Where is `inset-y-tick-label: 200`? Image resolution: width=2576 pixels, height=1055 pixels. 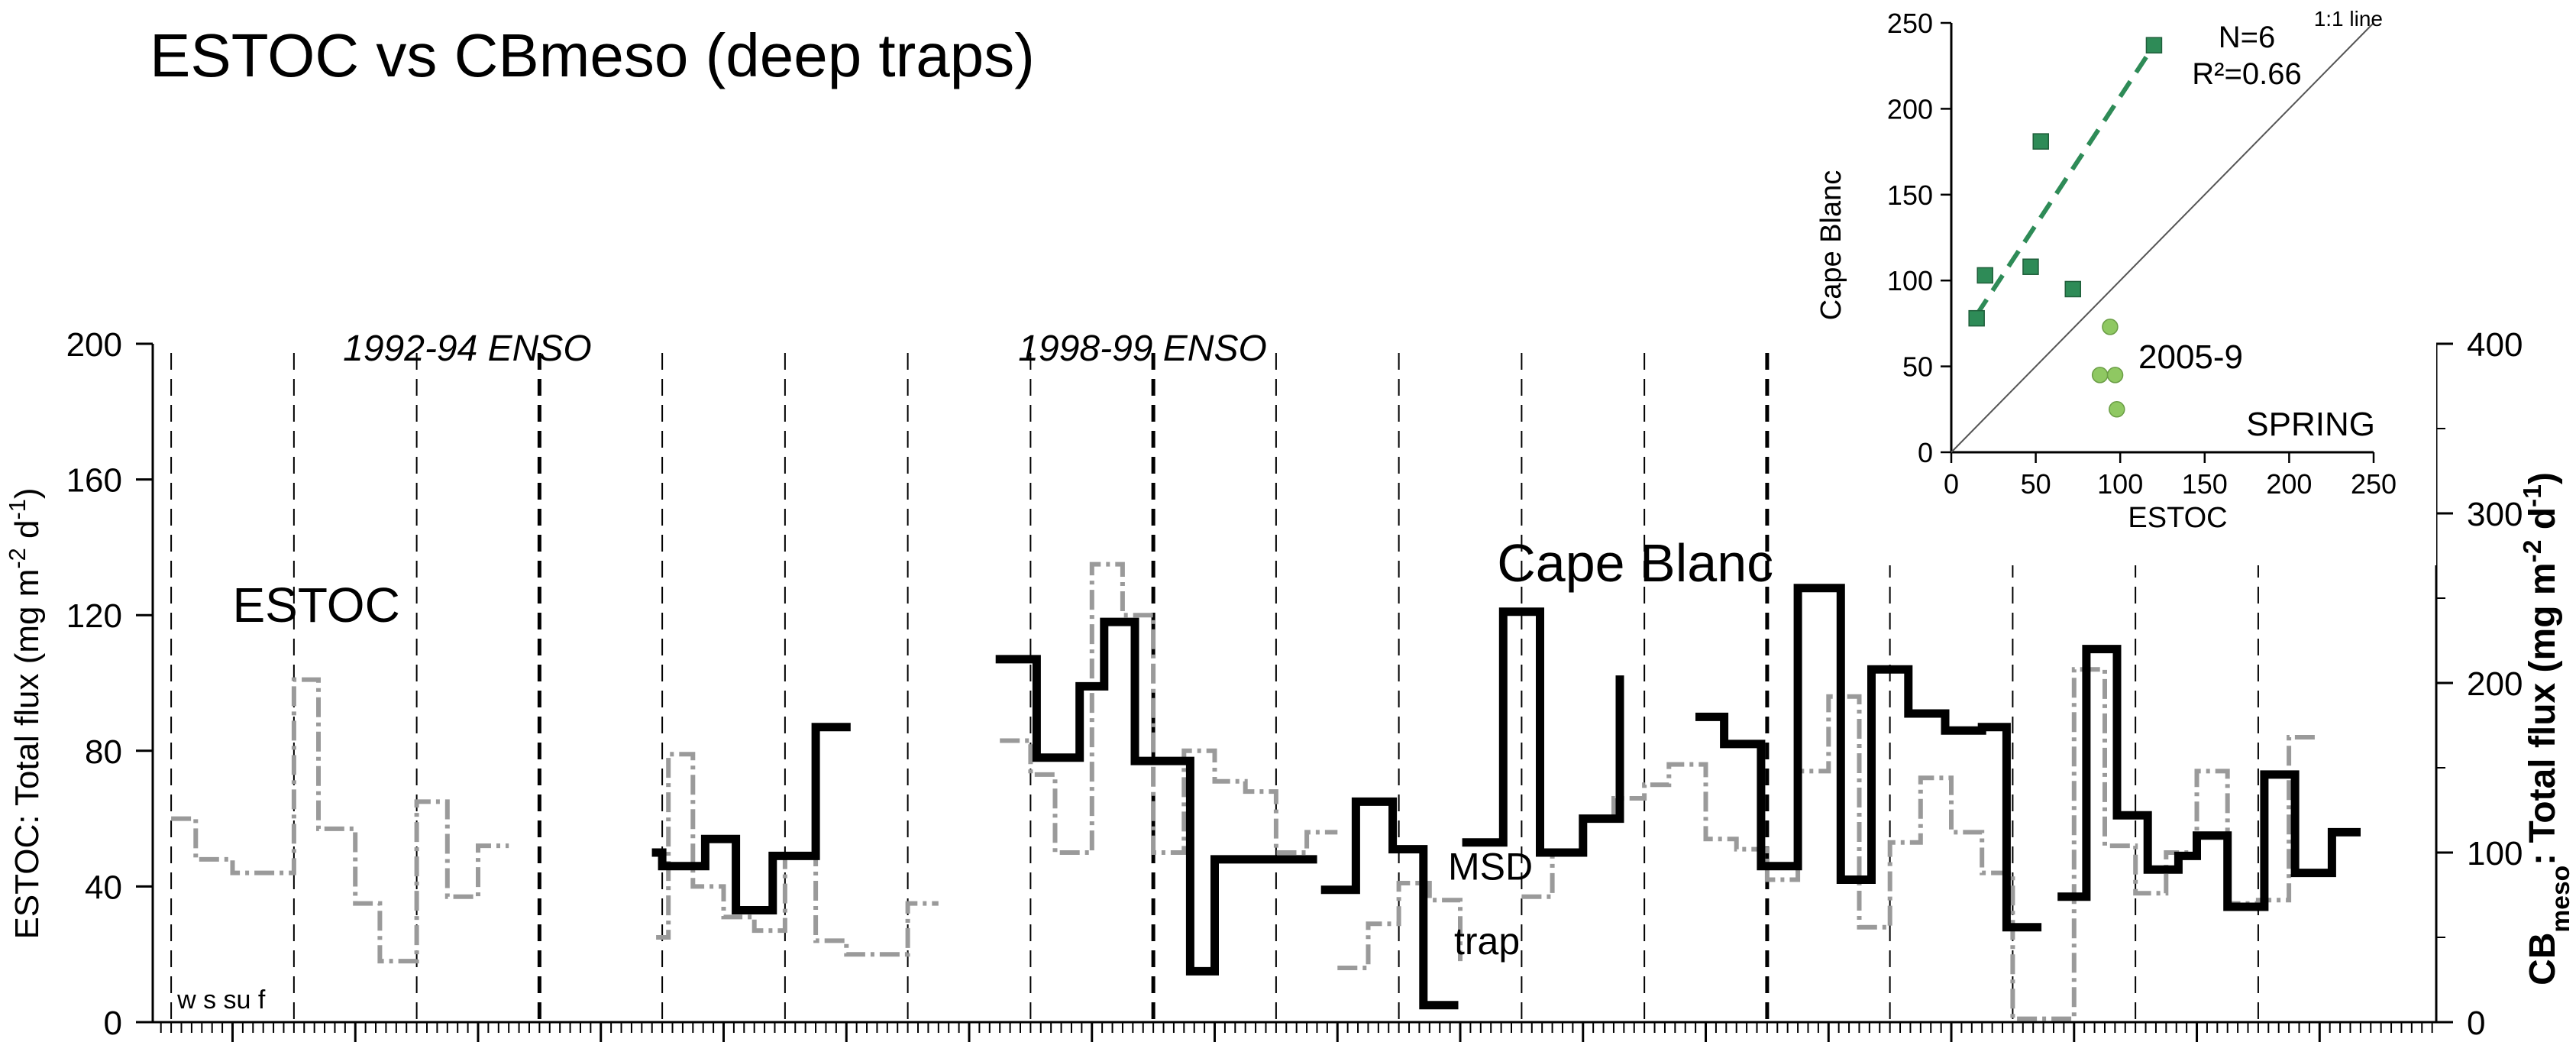
inset-y-tick-label: 200 is located at coordinates (1910, 109).